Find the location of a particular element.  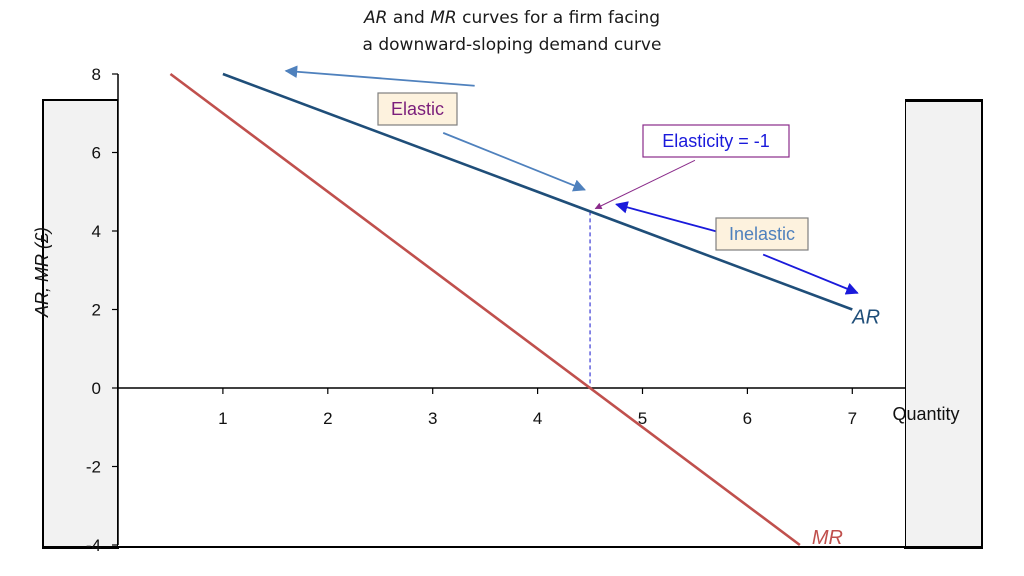

elastic-arrow-up is located at coordinates (379, 76).